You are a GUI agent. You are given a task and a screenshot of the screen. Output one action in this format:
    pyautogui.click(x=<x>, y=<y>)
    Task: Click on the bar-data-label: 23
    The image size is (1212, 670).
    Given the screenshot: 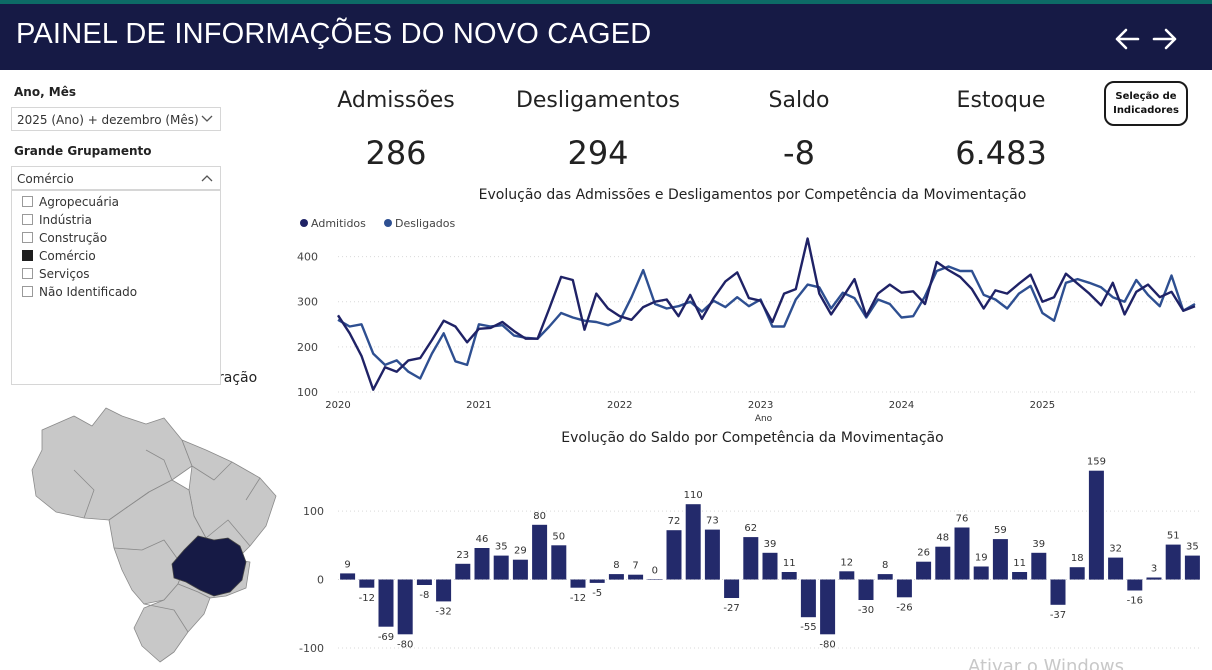 What is the action you would take?
    pyautogui.click(x=462, y=555)
    